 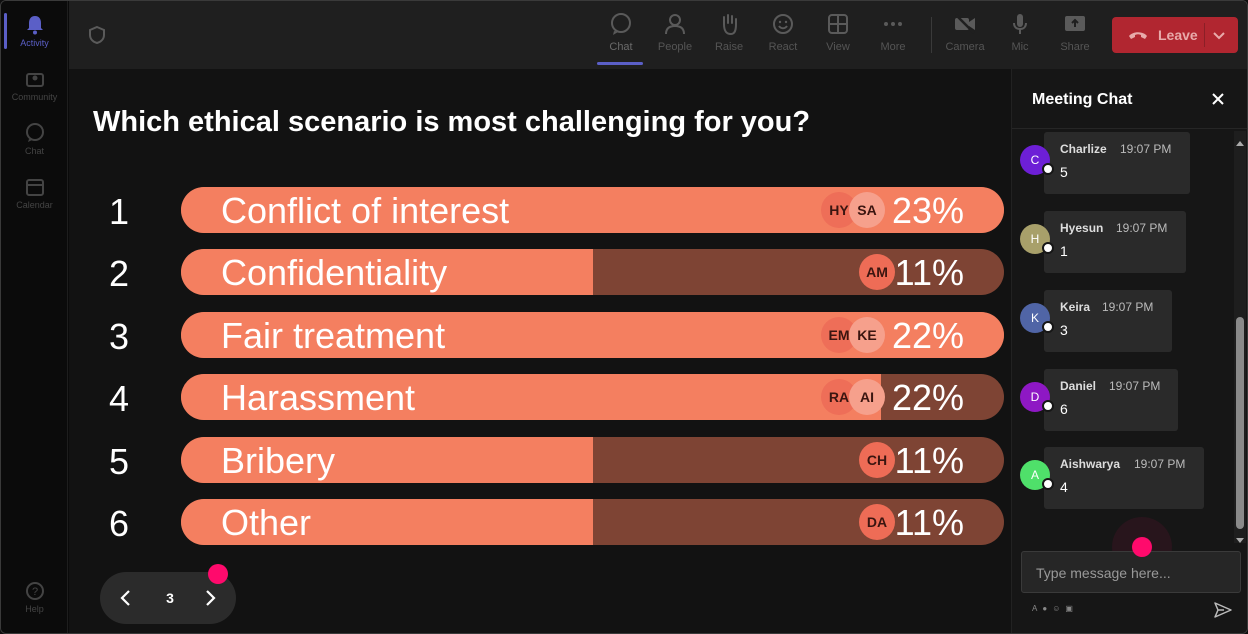 What do you see at coordinates (1082, 228) in the screenshot?
I see `message-author: Hyesun` at bounding box center [1082, 228].